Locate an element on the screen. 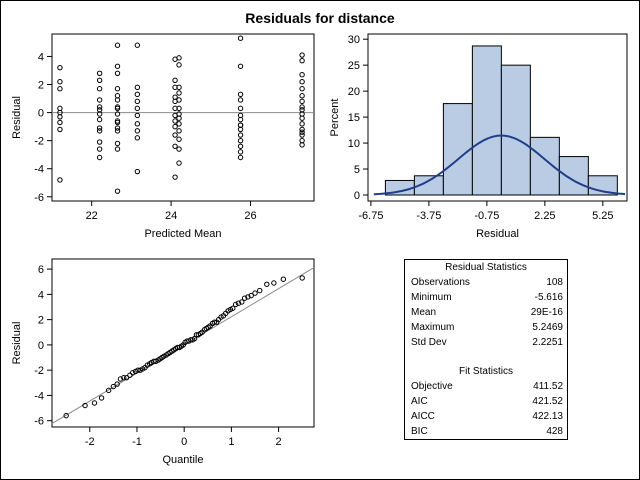  residual-statistics-heading: Residual Statistics is located at coordinates (486, 267).